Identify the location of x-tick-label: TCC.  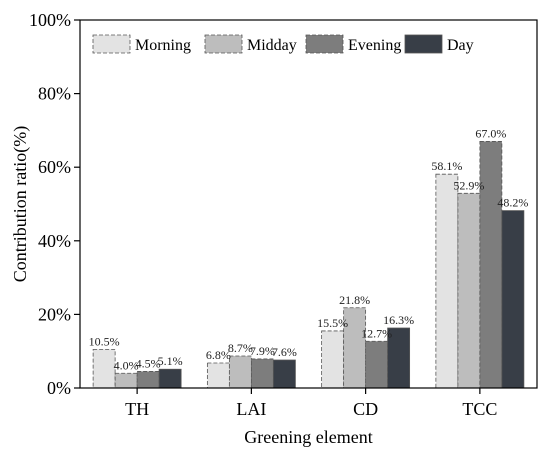
(479, 409).